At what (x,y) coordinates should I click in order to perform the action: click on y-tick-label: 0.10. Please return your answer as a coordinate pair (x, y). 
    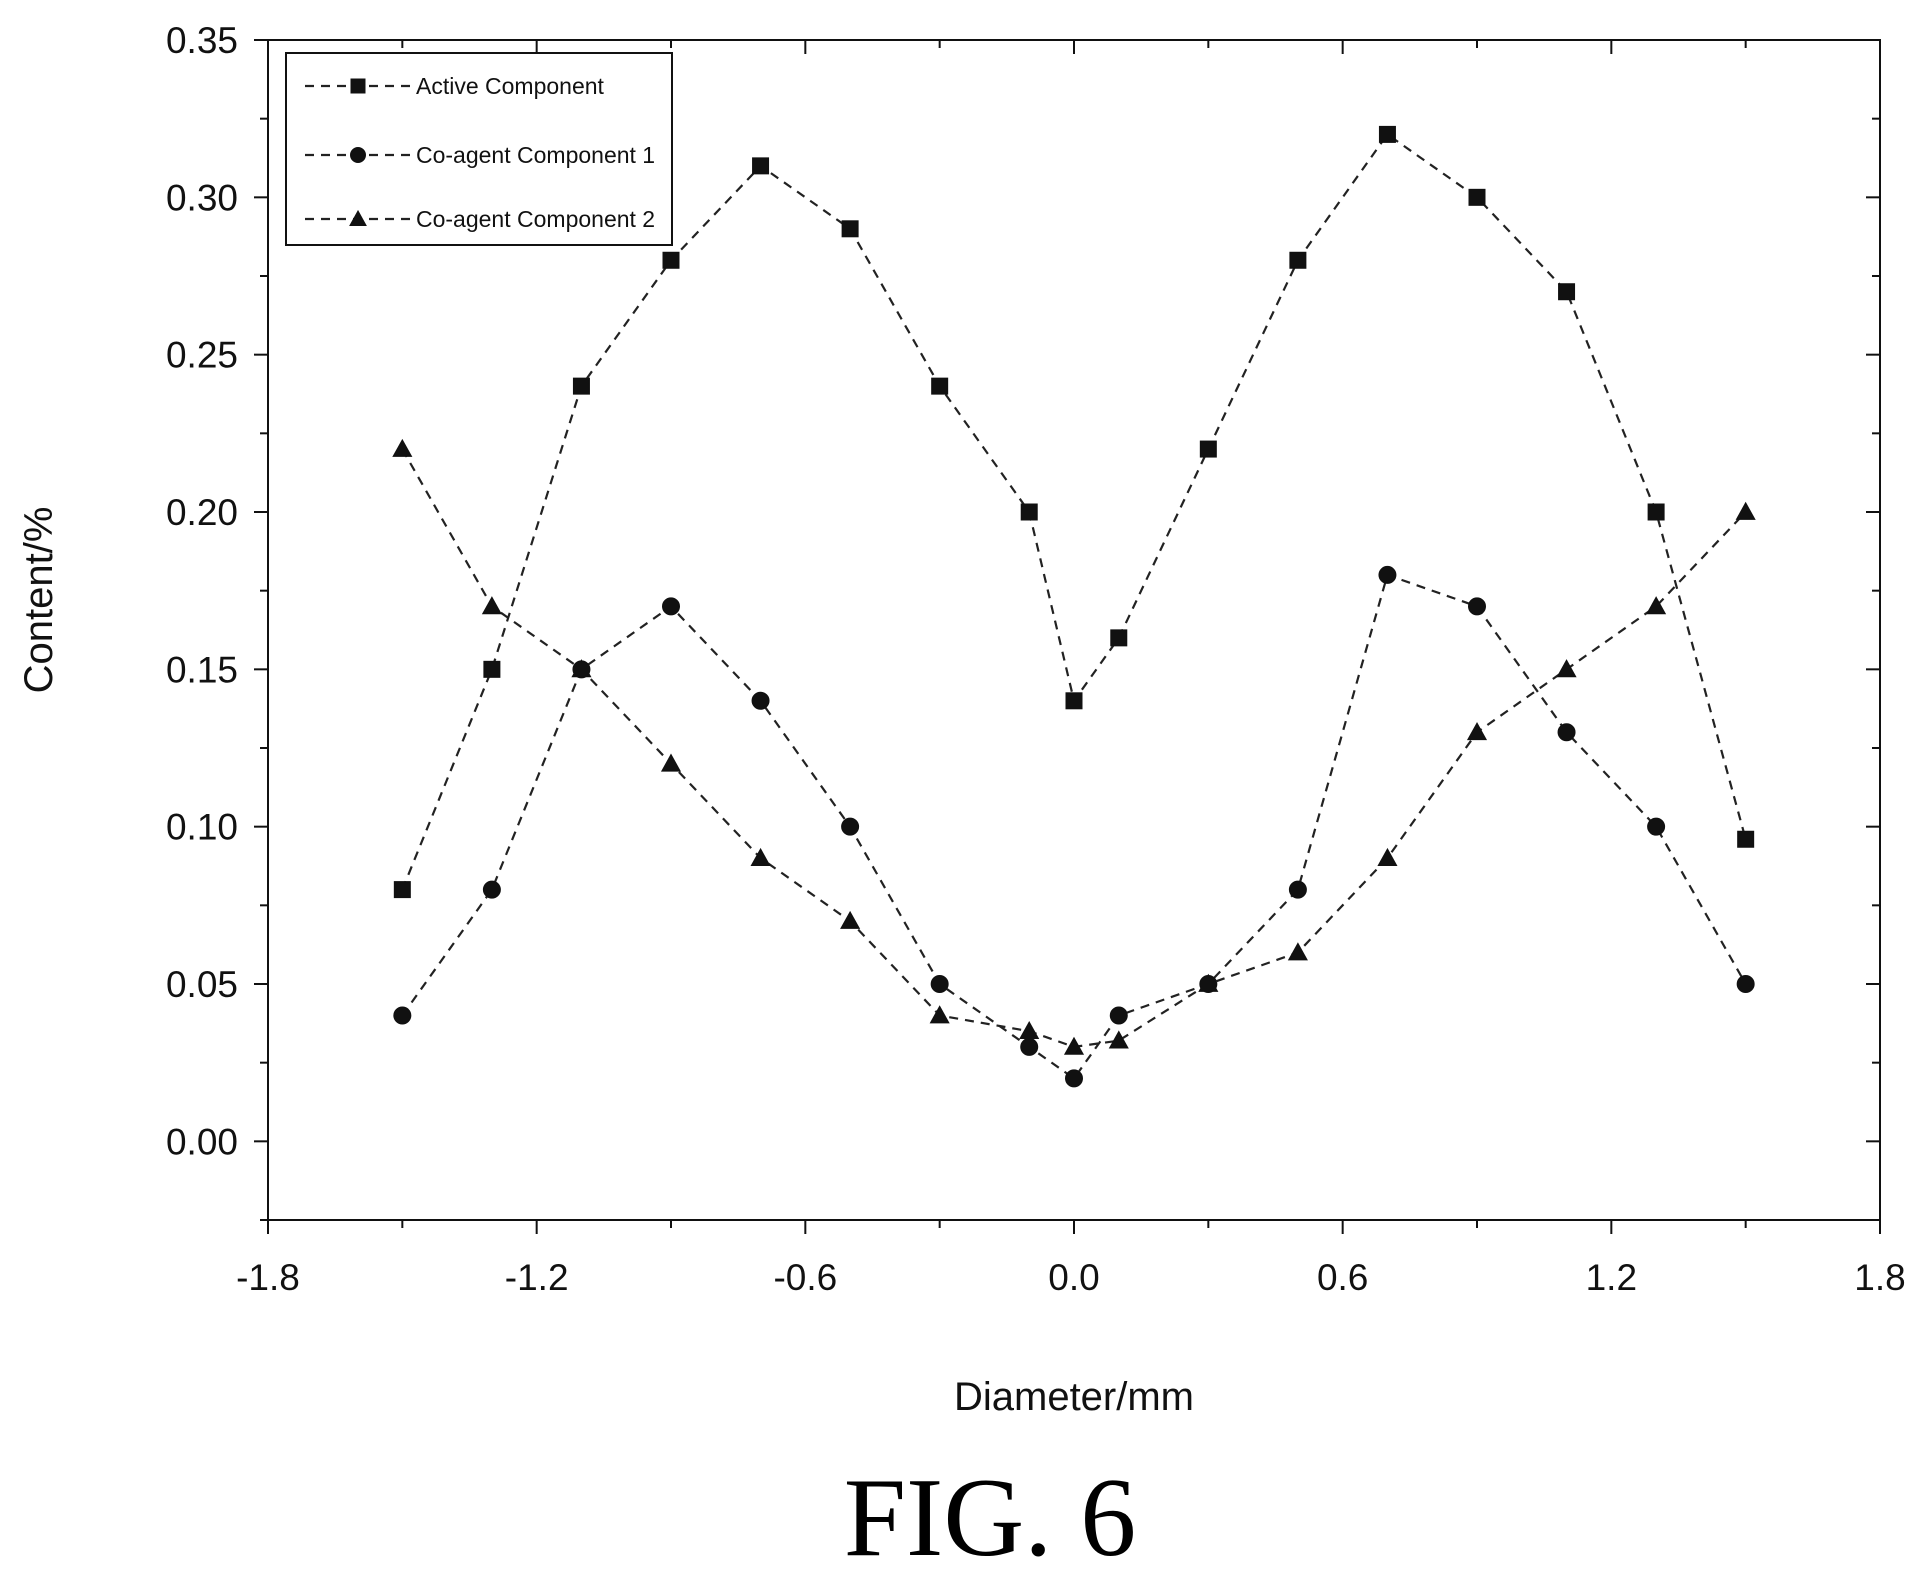
    Looking at the image, I should click on (202, 827).